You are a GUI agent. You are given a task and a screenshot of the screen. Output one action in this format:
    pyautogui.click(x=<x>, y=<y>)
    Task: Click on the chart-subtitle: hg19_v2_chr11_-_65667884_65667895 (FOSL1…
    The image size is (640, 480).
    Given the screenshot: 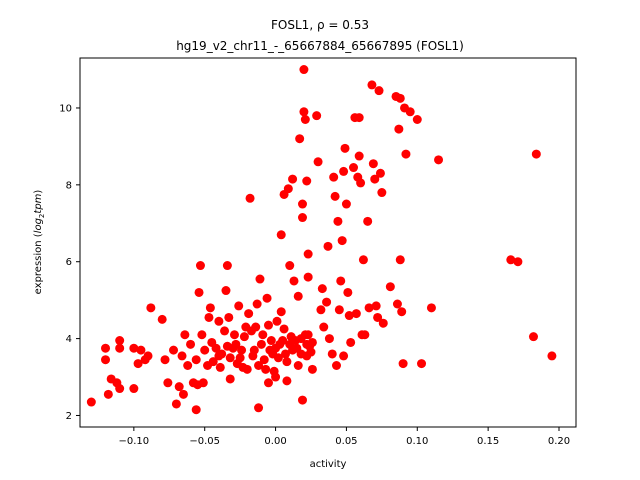 What is the action you would take?
    pyautogui.click(x=320, y=46)
    